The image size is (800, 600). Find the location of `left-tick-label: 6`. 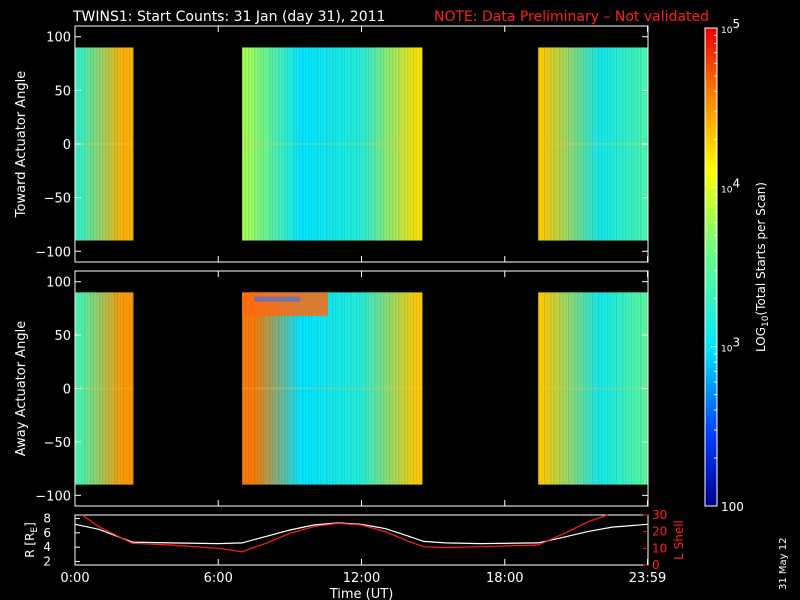

left-tick-label: 6 is located at coordinates (47, 533).